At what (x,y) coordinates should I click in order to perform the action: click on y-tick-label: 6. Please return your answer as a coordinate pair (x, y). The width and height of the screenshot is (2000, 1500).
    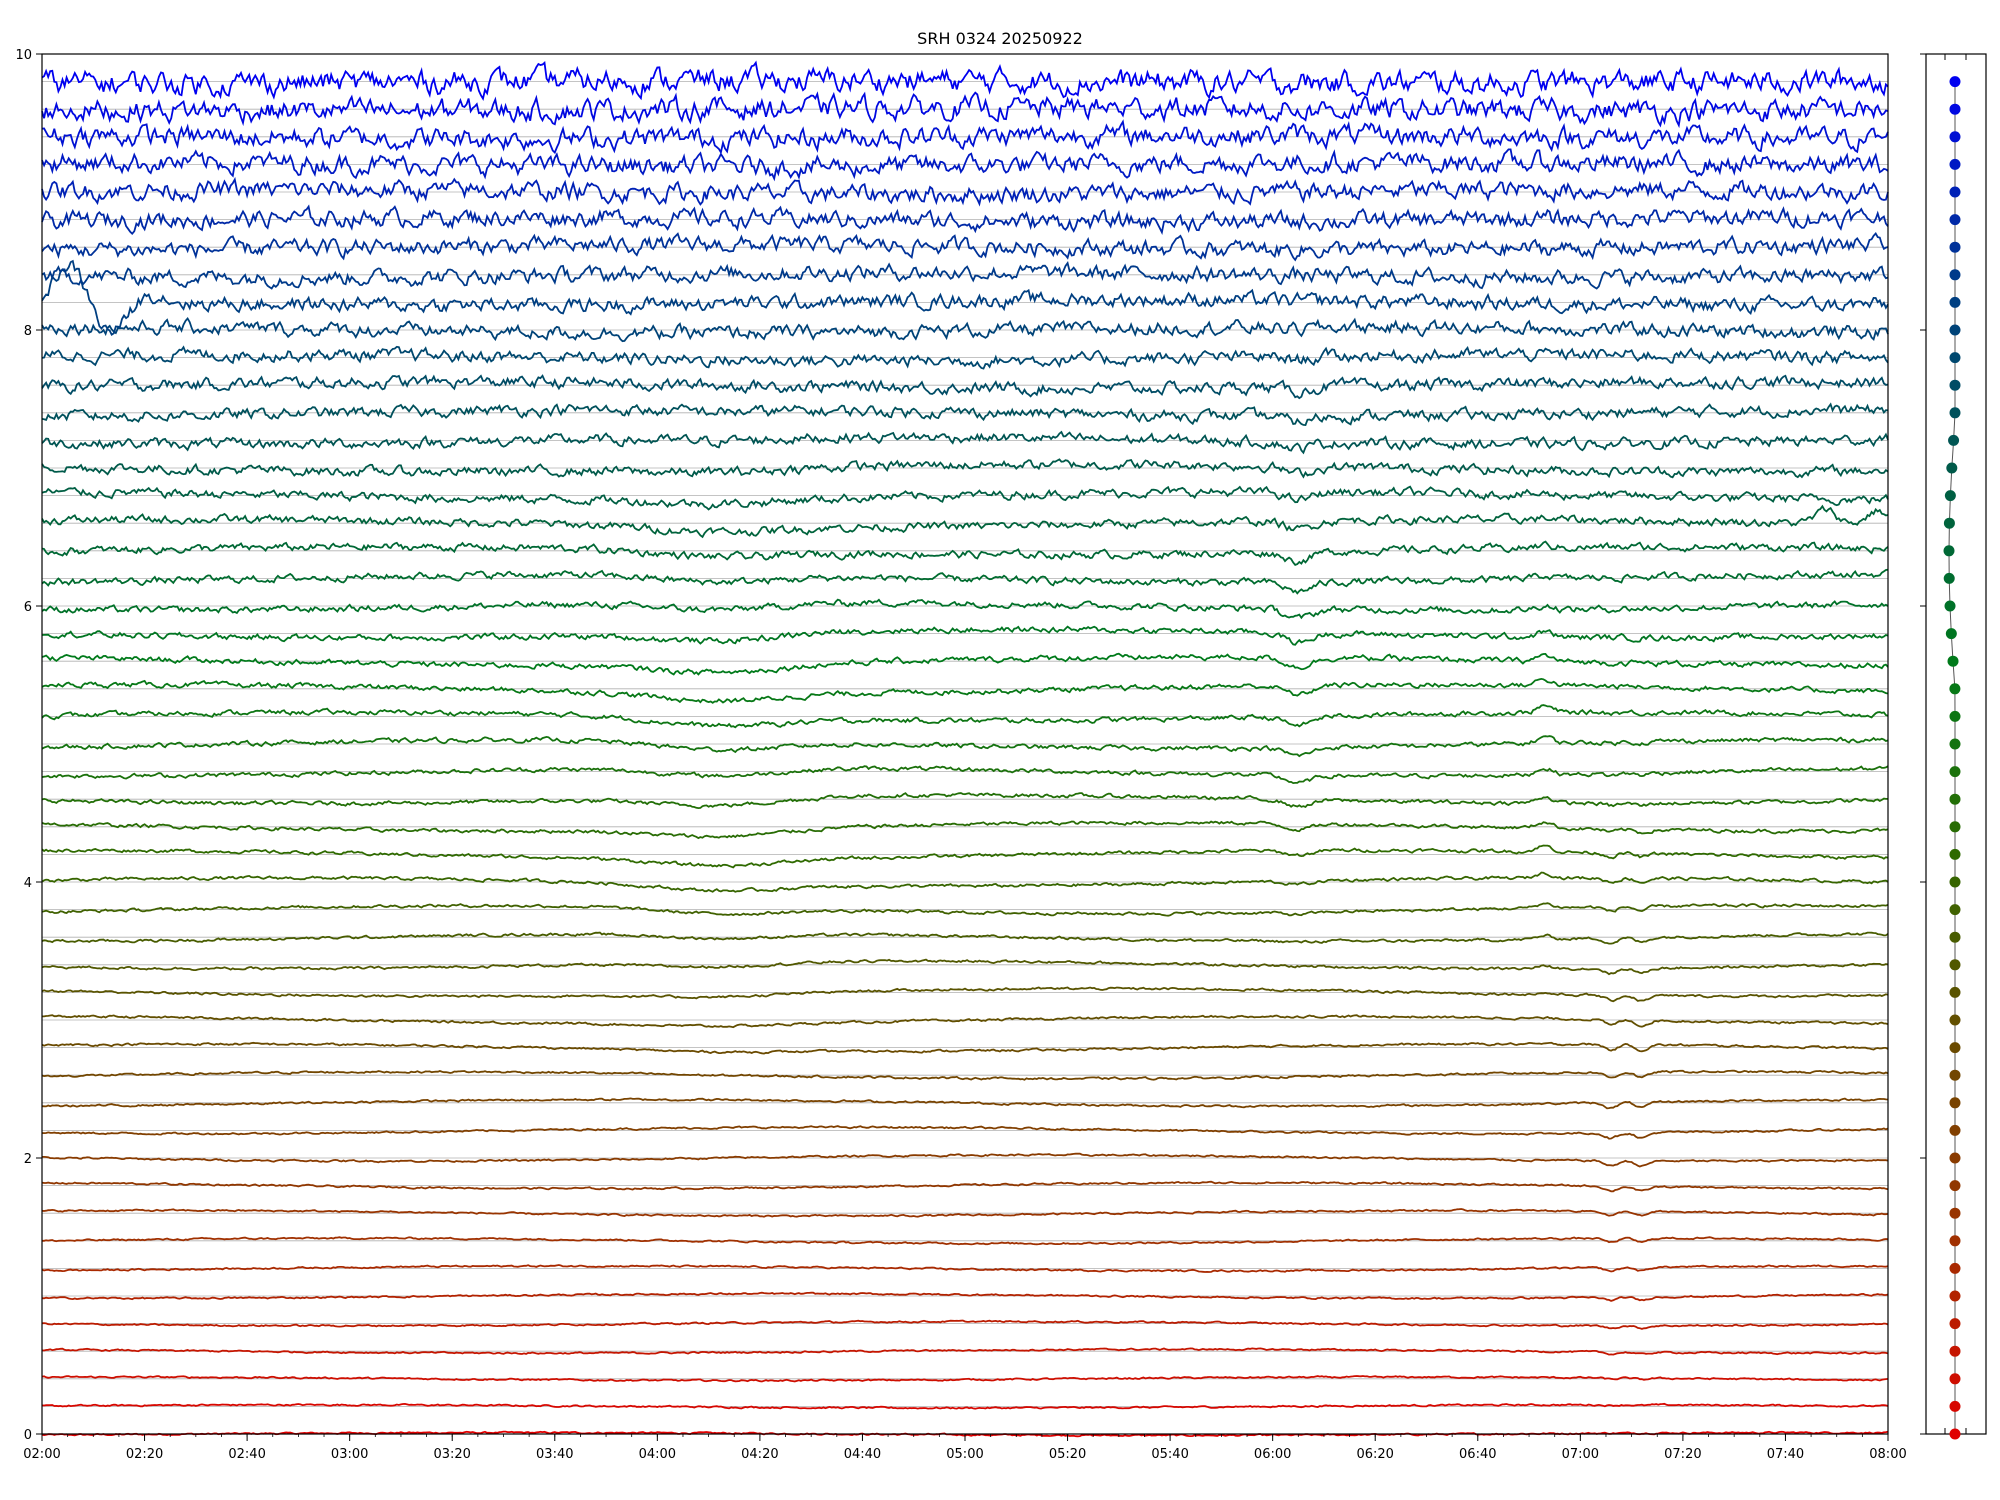
    Looking at the image, I should click on (28, 607).